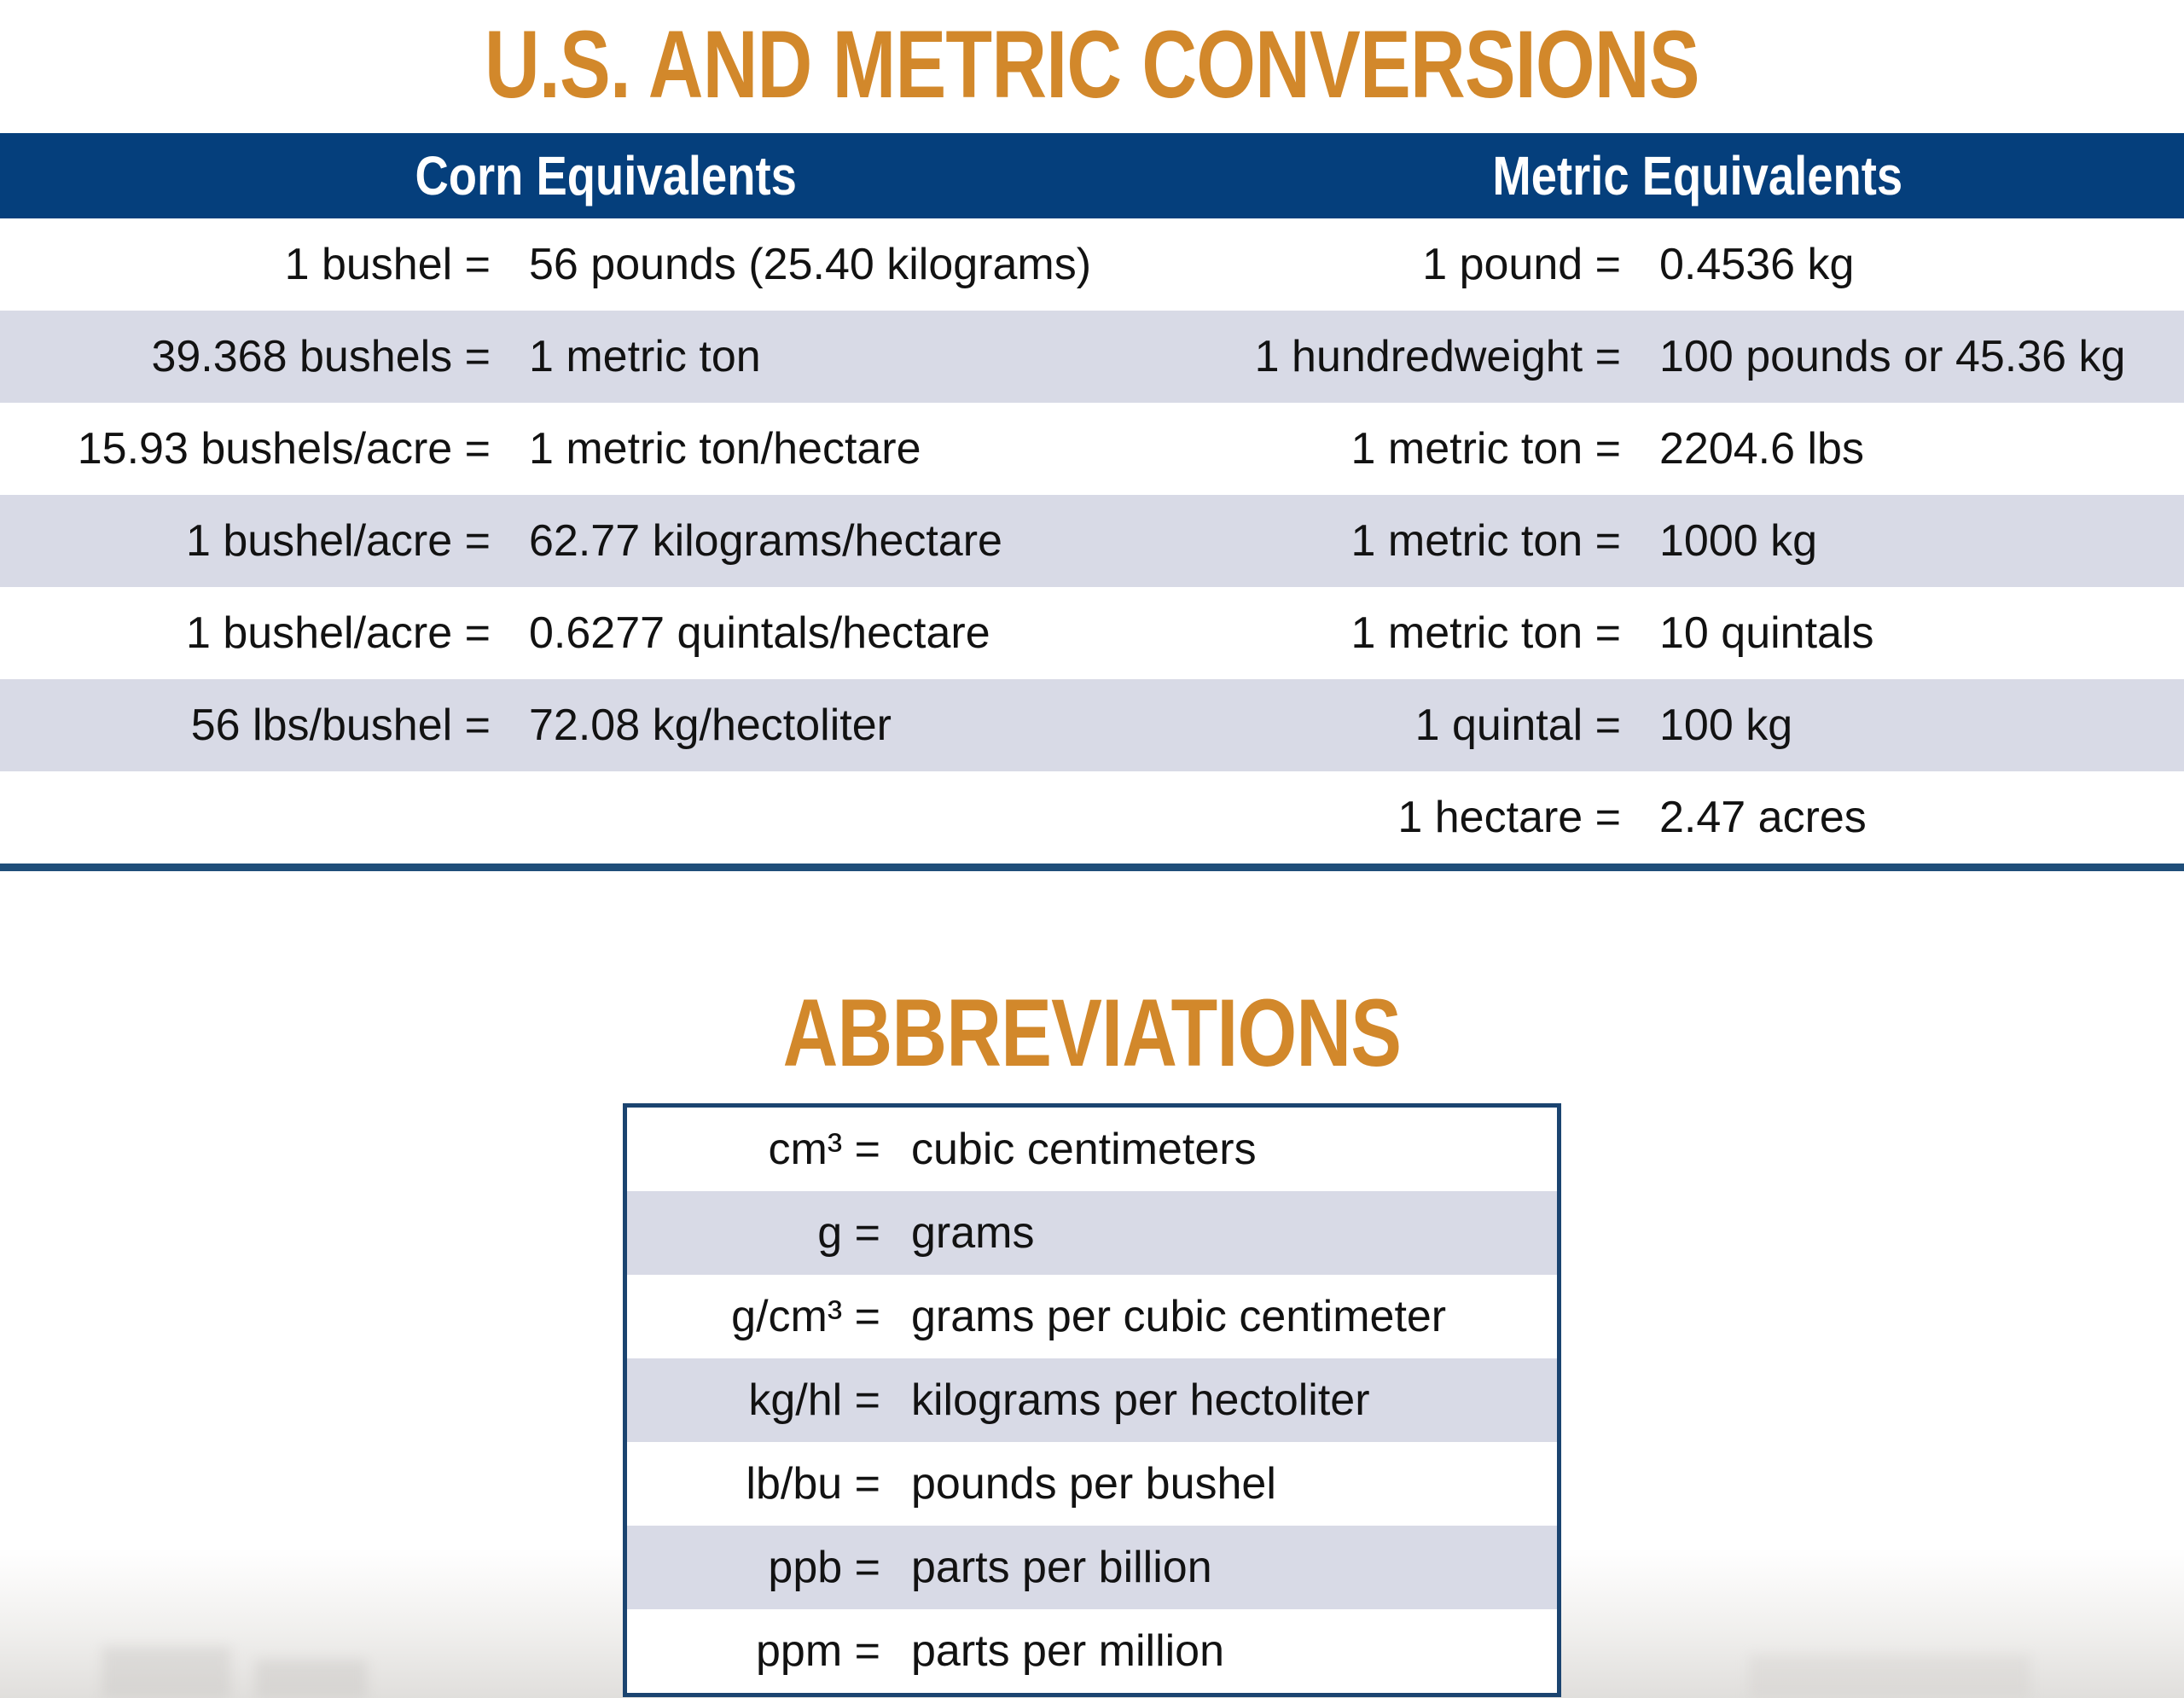  I want to click on abbr-symbol: lb/bu =, so click(813, 1484).